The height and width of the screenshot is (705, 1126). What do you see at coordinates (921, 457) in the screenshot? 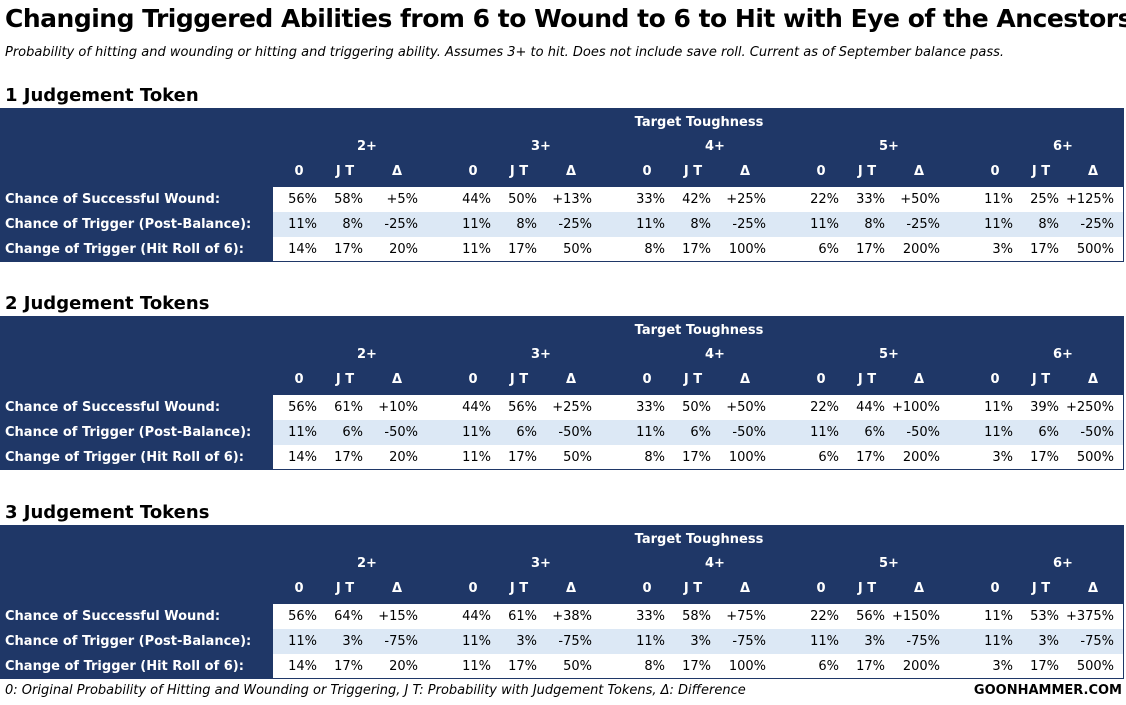
I see `table-cell: 200%` at bounding box center [921, 457].